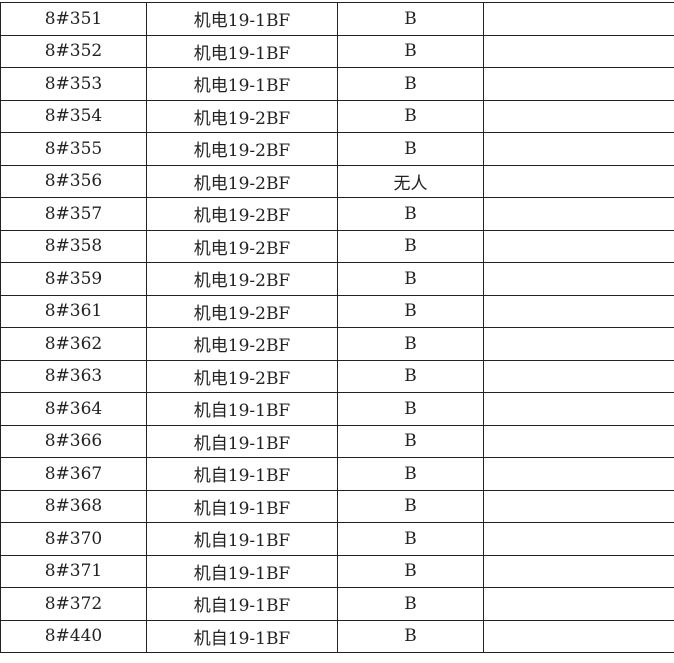 The width and height of the screenshot is (674, 663). I want to click on room-number-cell: 8#367, so click(73, 474).